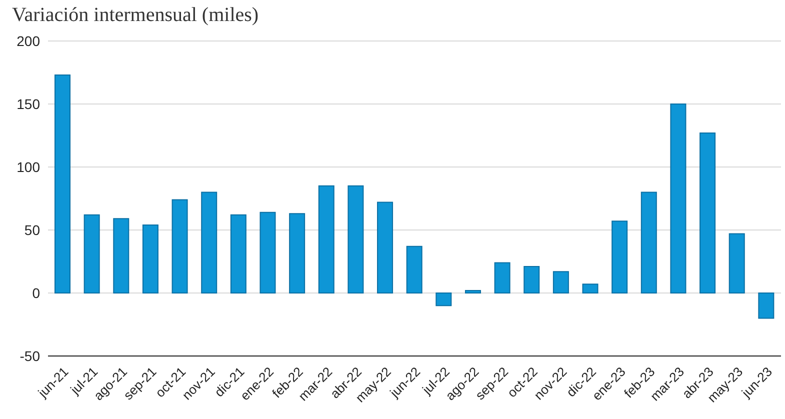 Image resolution: width=785 pixels, height=419 pixels. What do you see at coordinates (136, 15) in the screenshot?
I see `chart-title: Variación intermensual (miles)` at bounding box center [136, 15].